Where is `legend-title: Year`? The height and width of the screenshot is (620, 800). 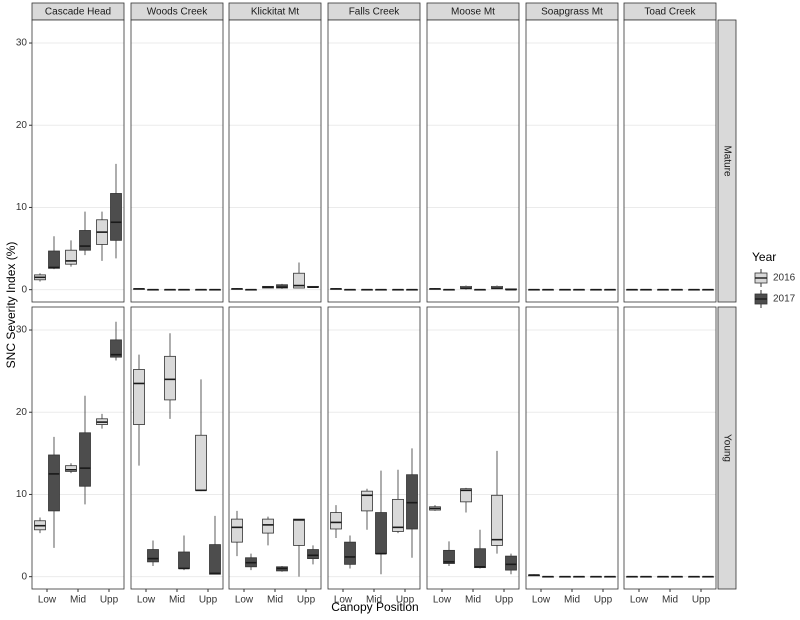
legend-title: Year is located at coordinates (764, 257).